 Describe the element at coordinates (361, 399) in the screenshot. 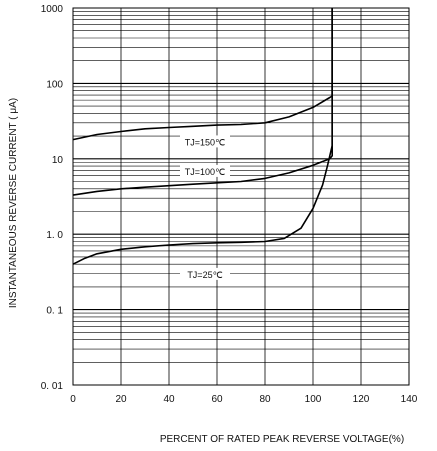

I see `x-tick-label: 120` at that location.